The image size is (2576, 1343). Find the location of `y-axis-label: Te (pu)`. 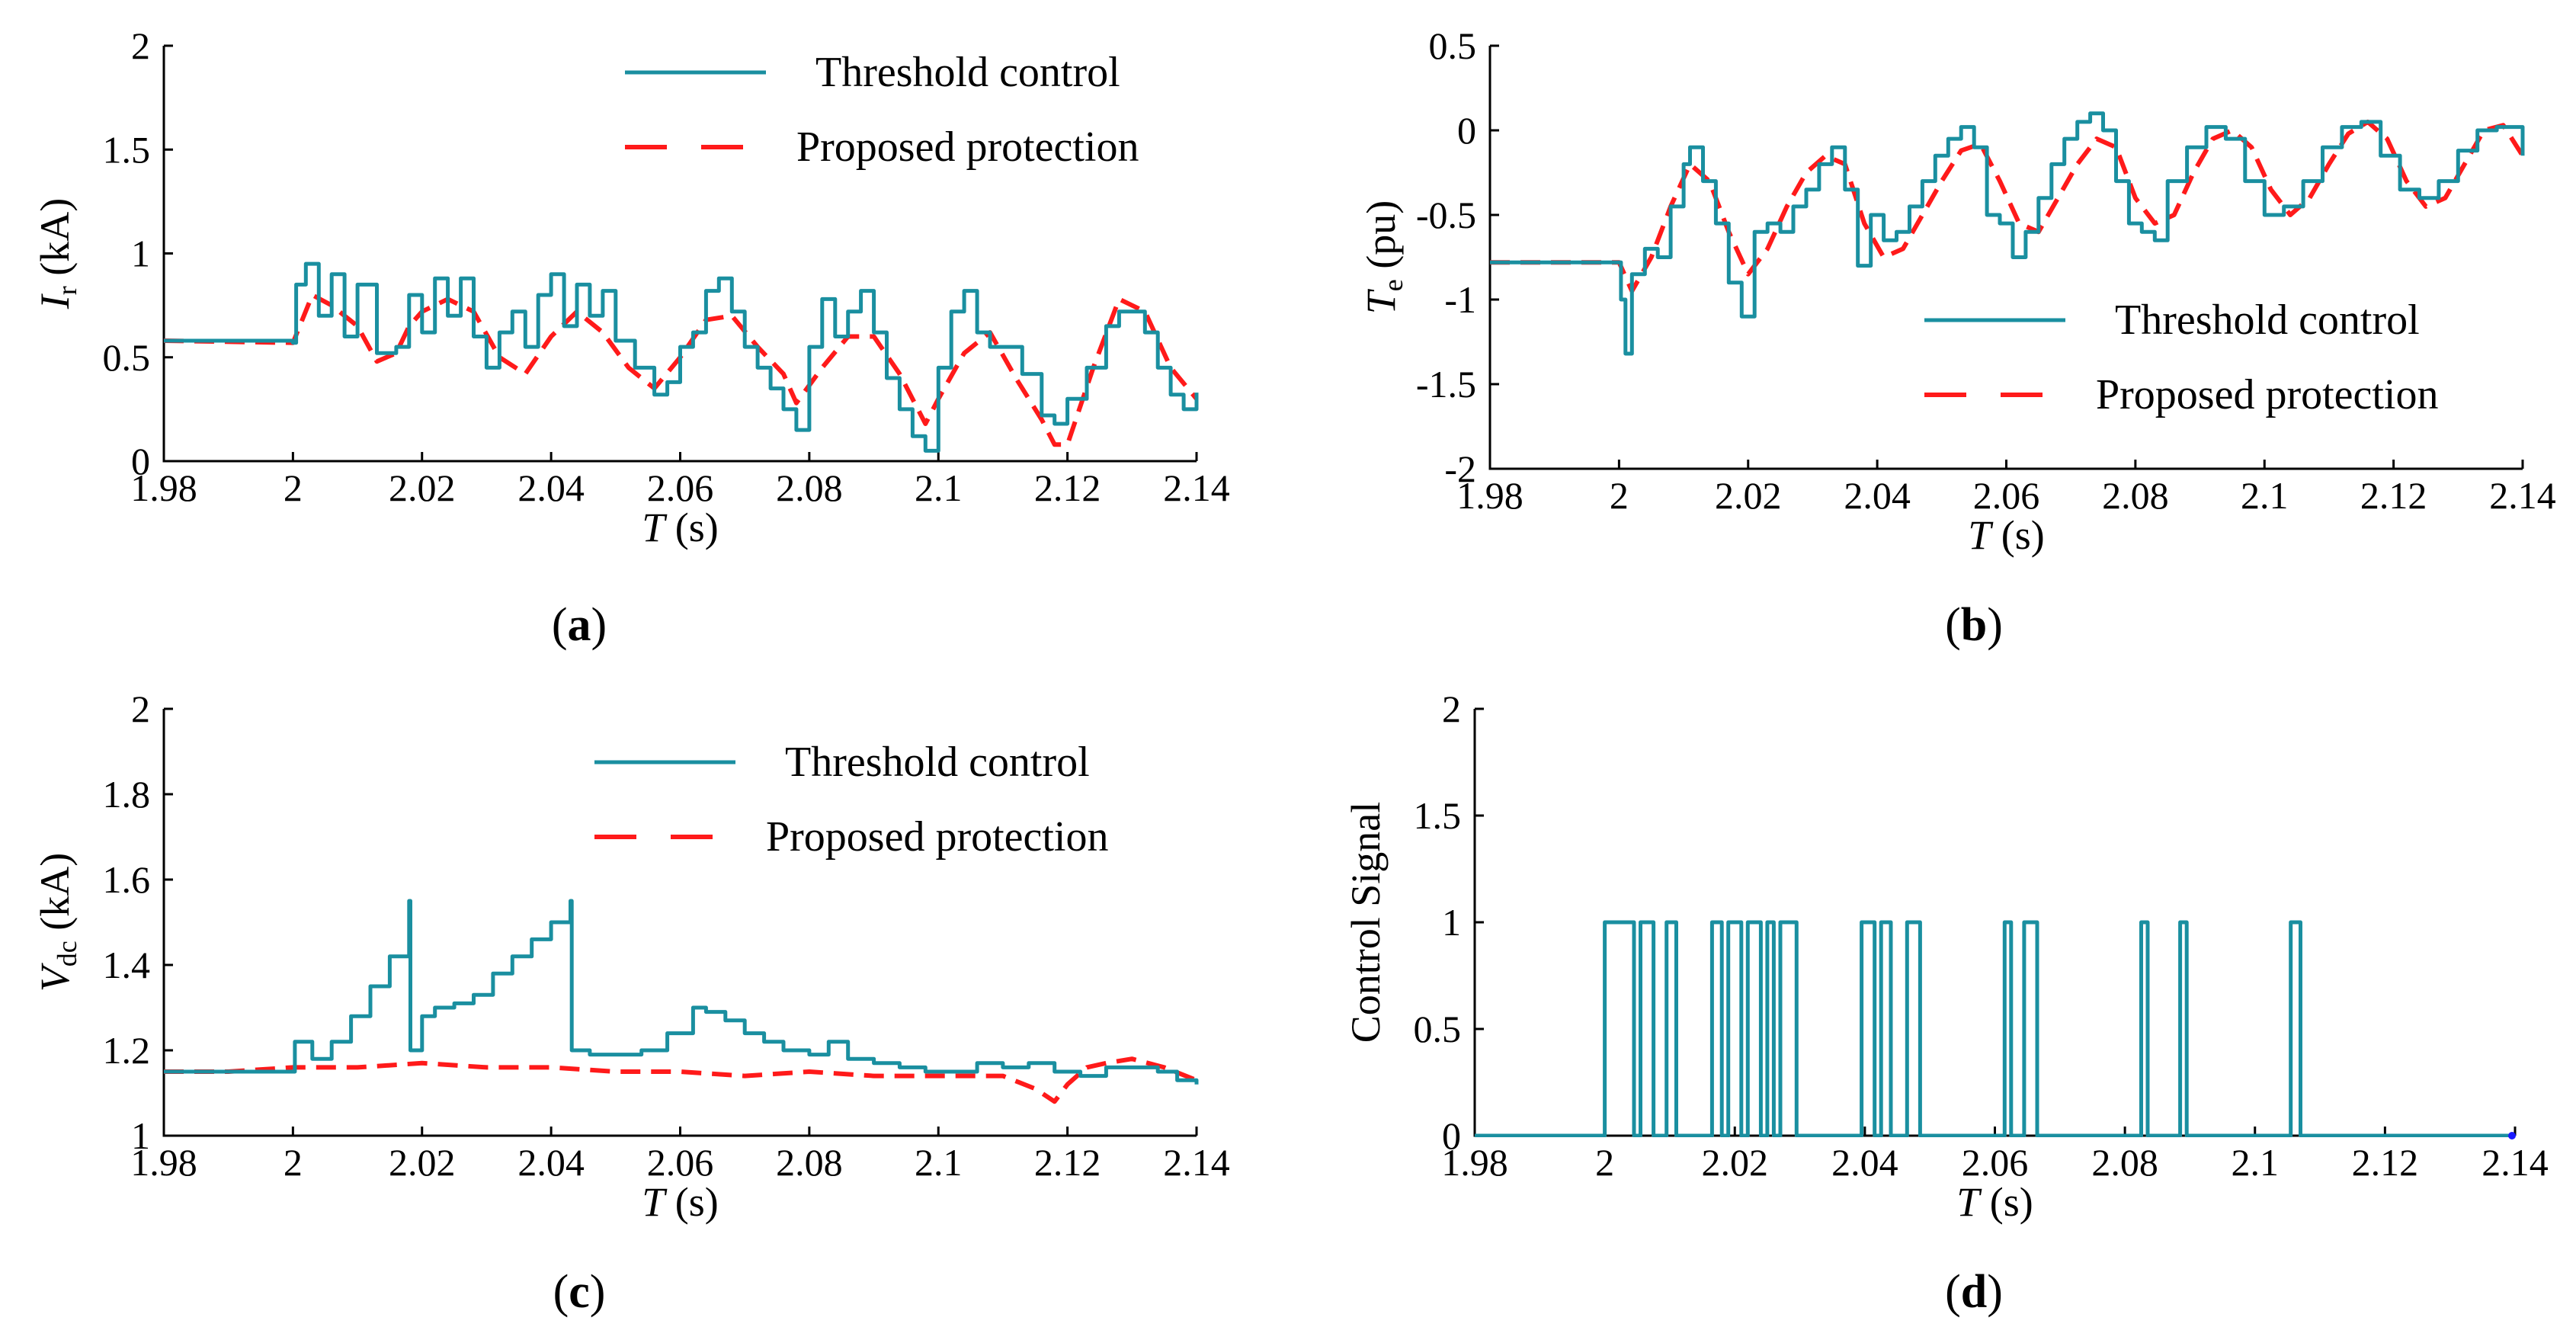

y-axis-label: Te (pu) is located at coordinates (1383, 257).